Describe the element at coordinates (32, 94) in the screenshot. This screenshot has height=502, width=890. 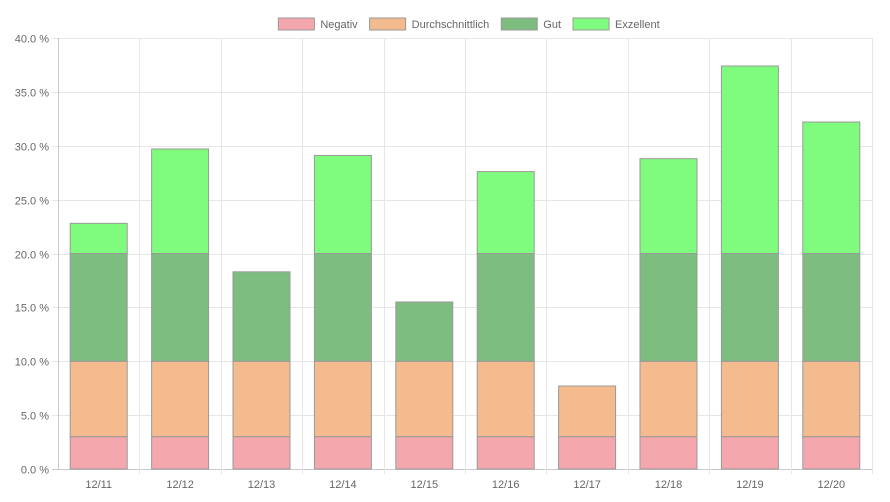
I see `y-tick-label: 35.0 %` at that location.